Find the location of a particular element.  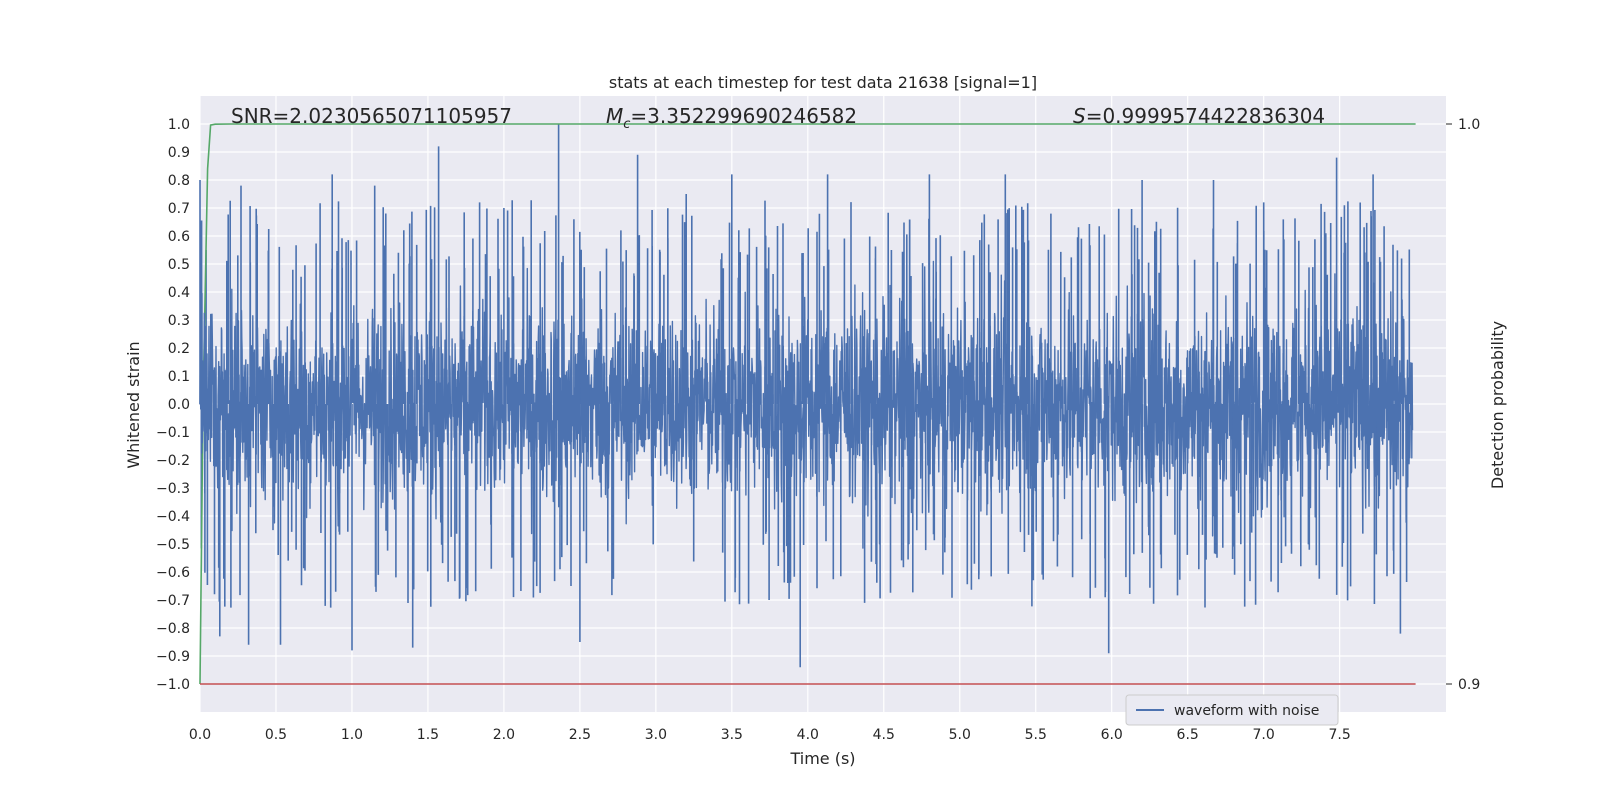

y-tick-label: 0.9 is located at coordinates (179, 153).